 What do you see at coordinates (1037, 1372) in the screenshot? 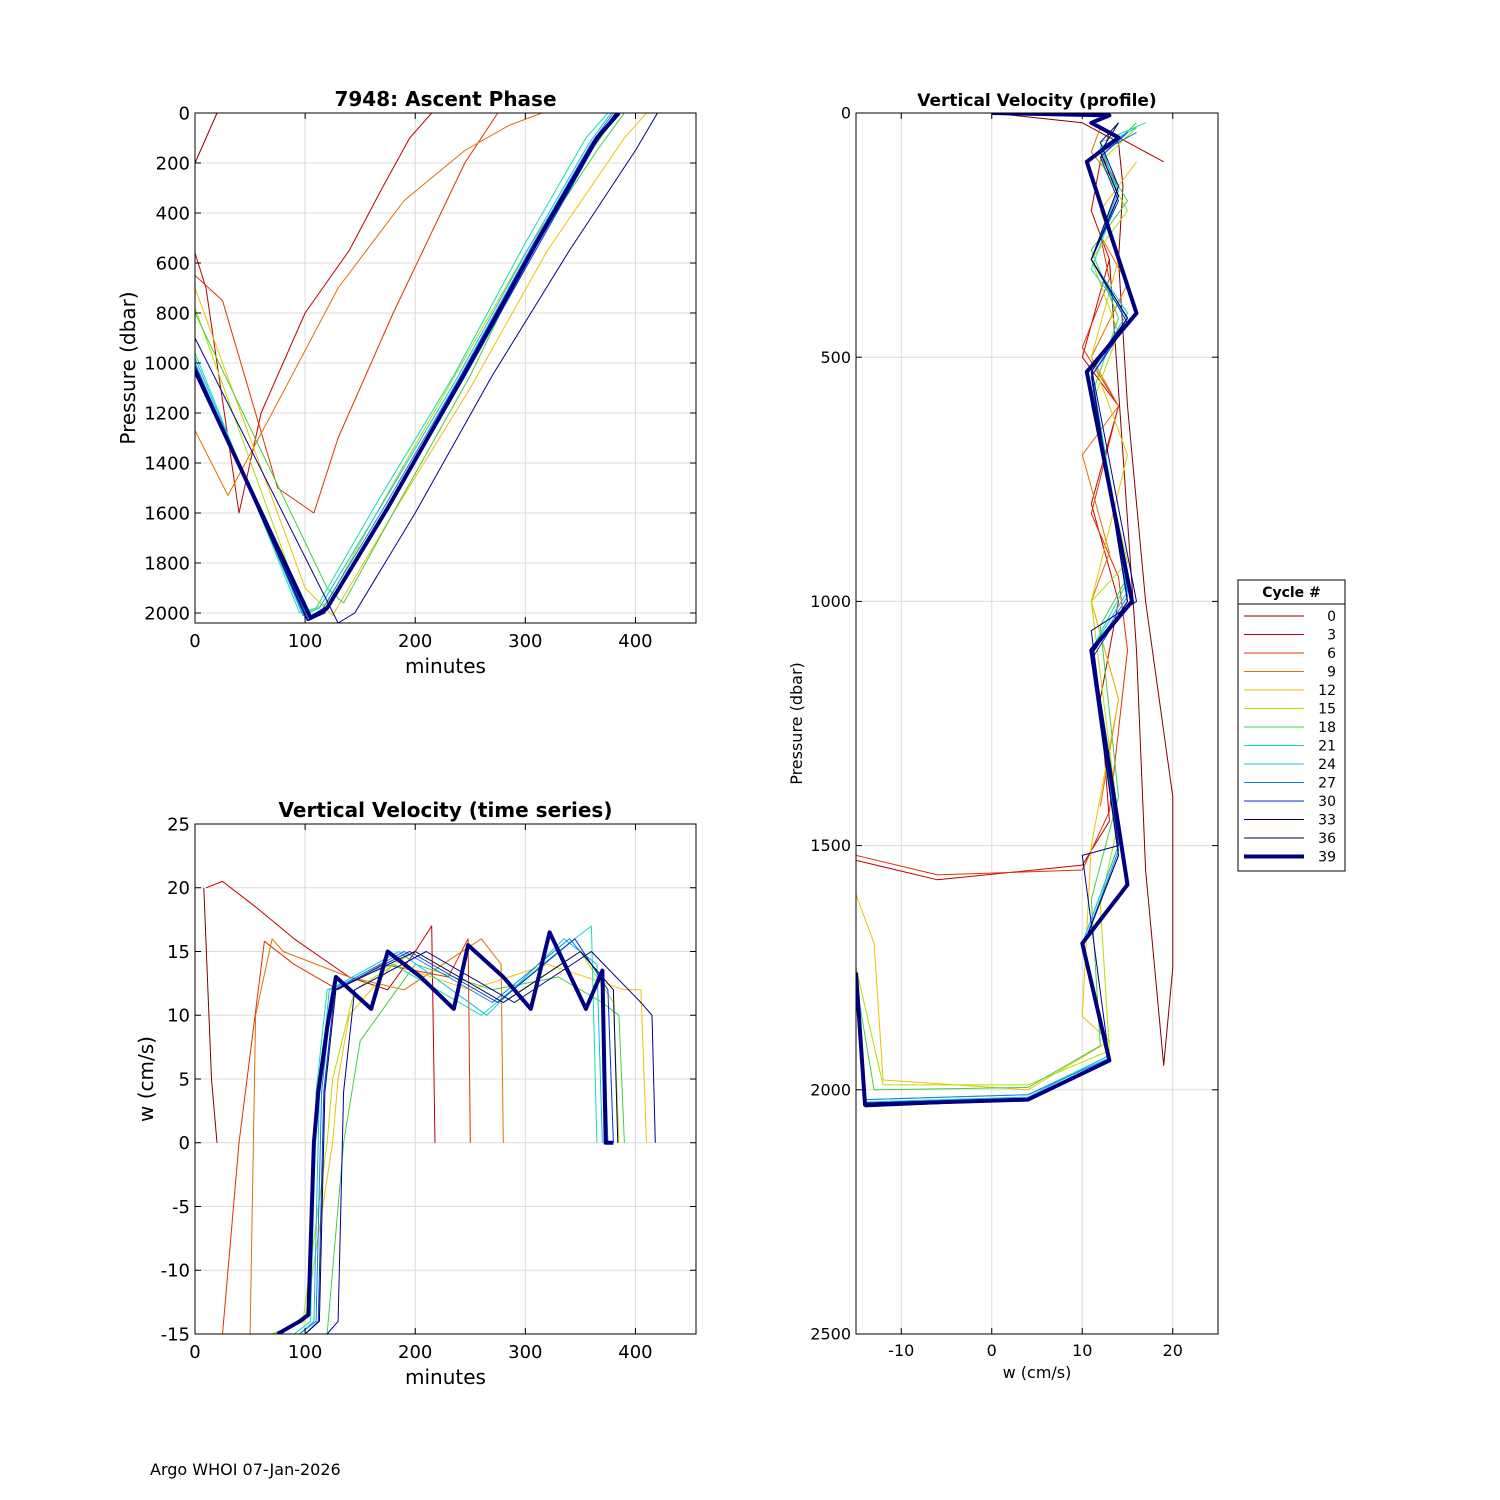
I see `x-axis-label: w (cm/s)` at bounding box center [1037, 1372].